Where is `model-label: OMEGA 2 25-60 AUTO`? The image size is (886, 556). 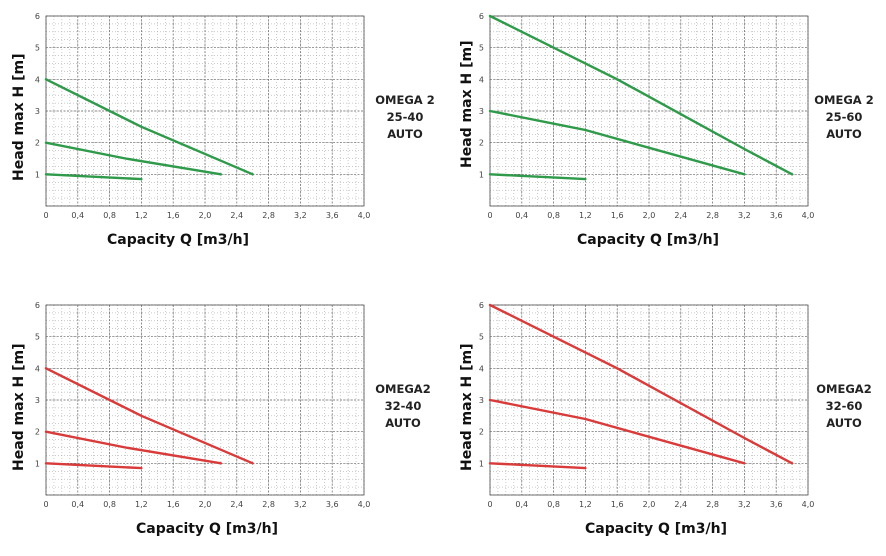 model-label: OMEGA 2 25-60 AUTO is located at coordinates (844, 117).